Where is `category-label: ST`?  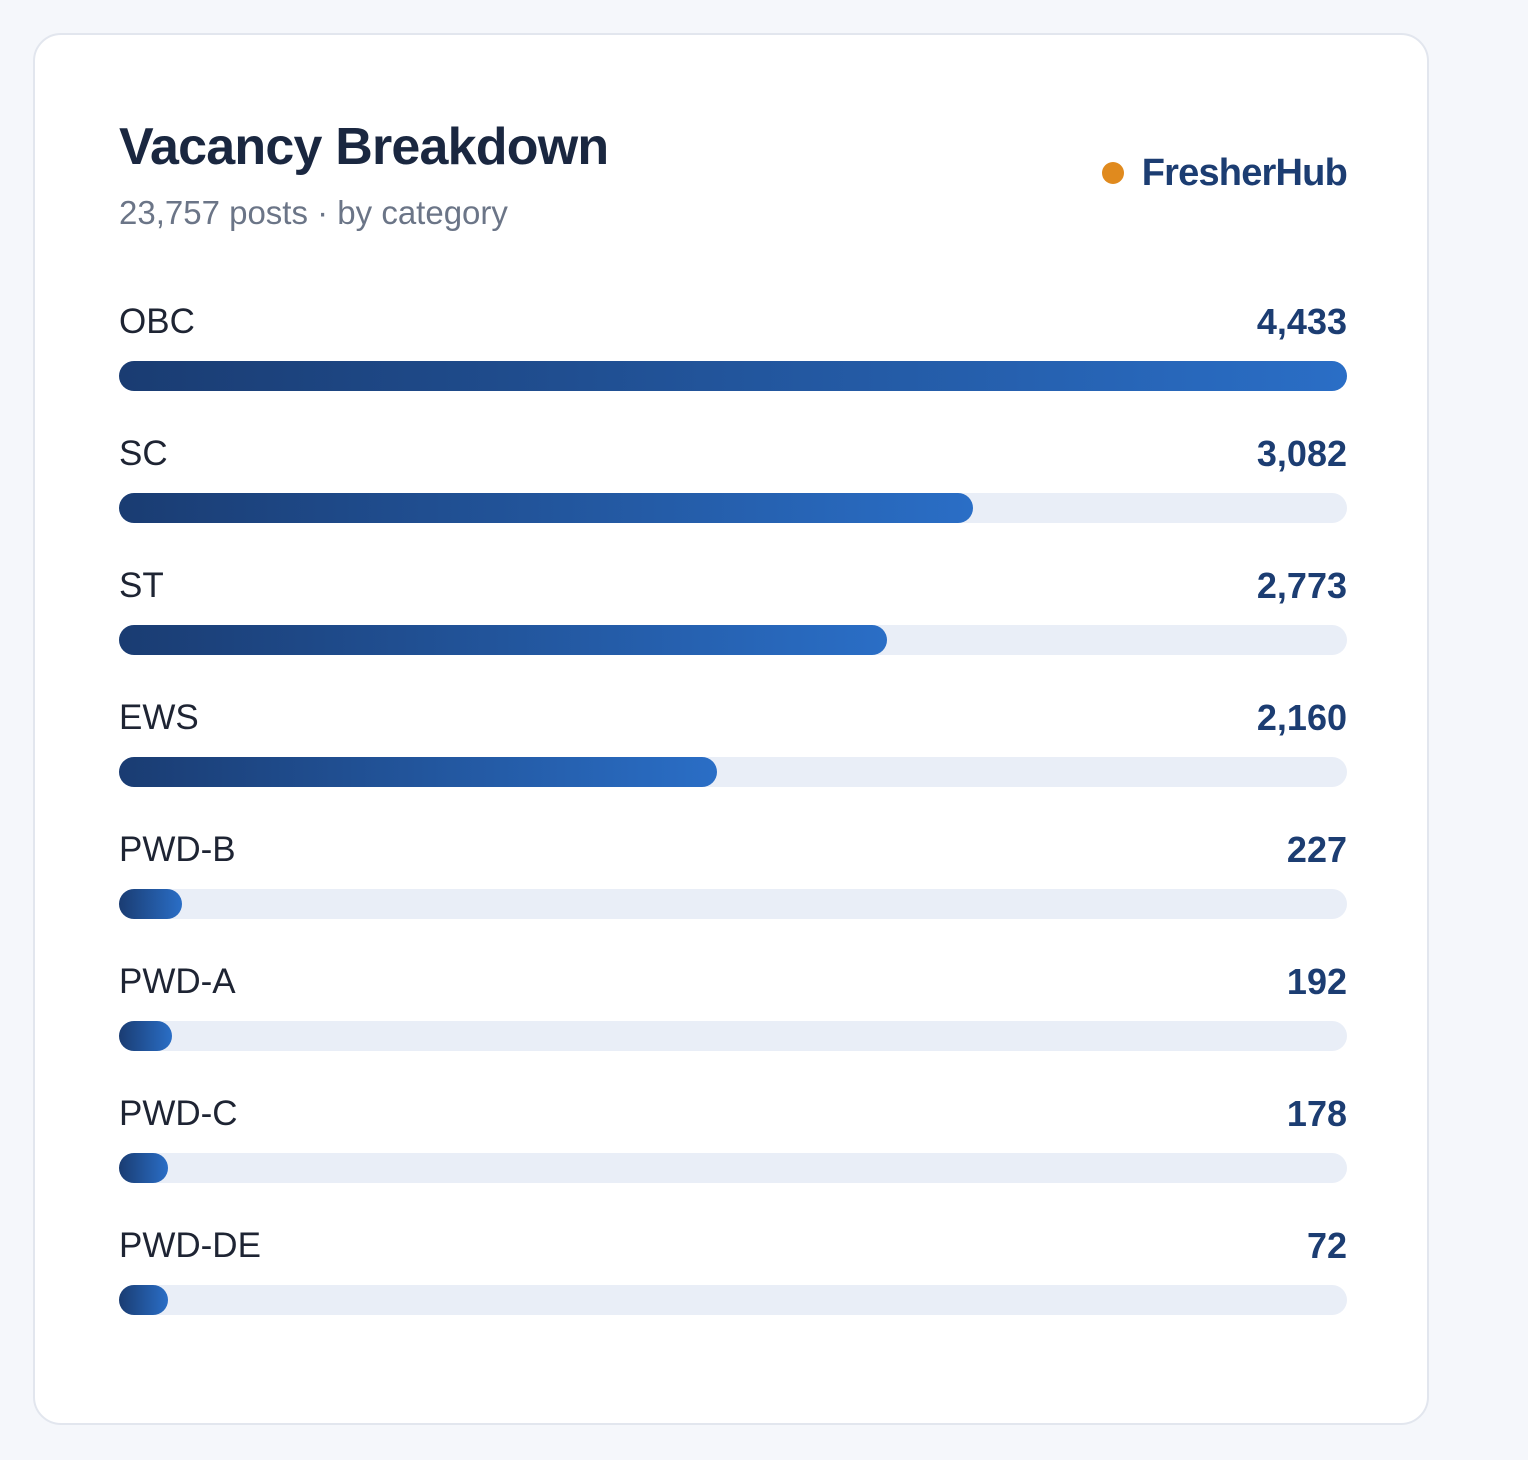 category-label: ST is located at coordinates (141, 585).